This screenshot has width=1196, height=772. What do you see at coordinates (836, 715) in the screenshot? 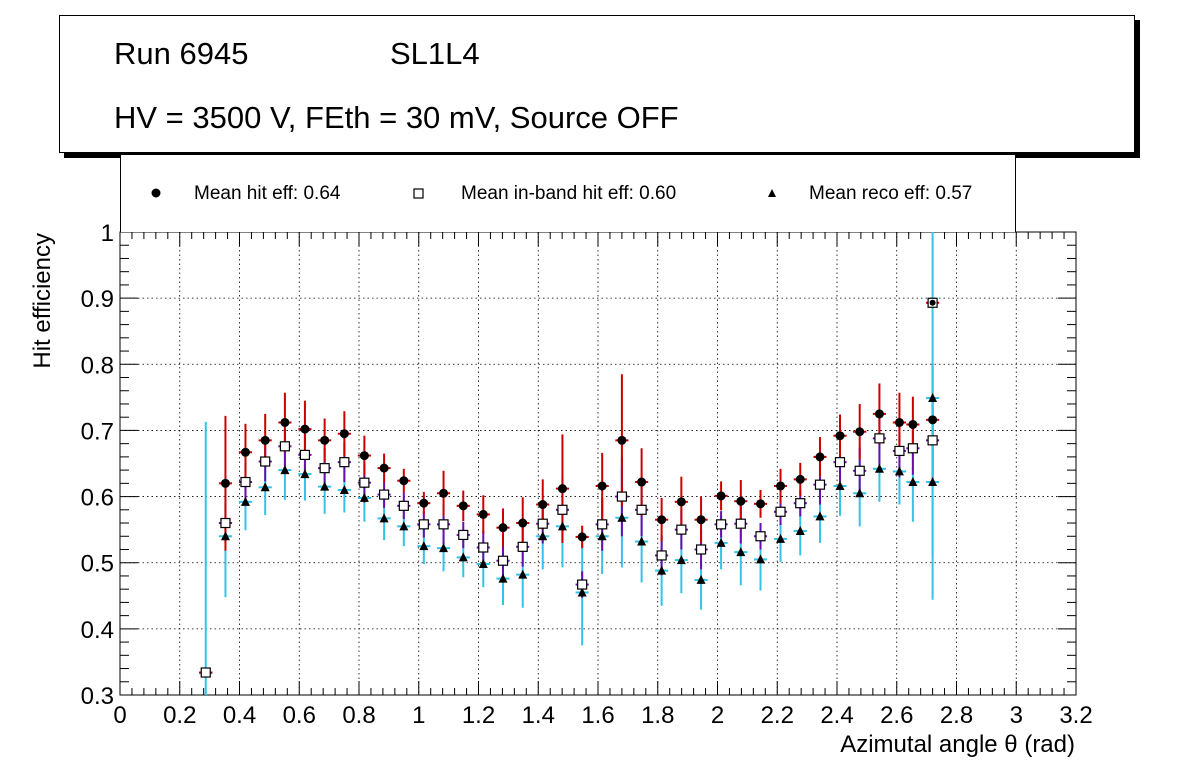
I see `x-tick-label: 2.4` at bounding box center [836, 715].